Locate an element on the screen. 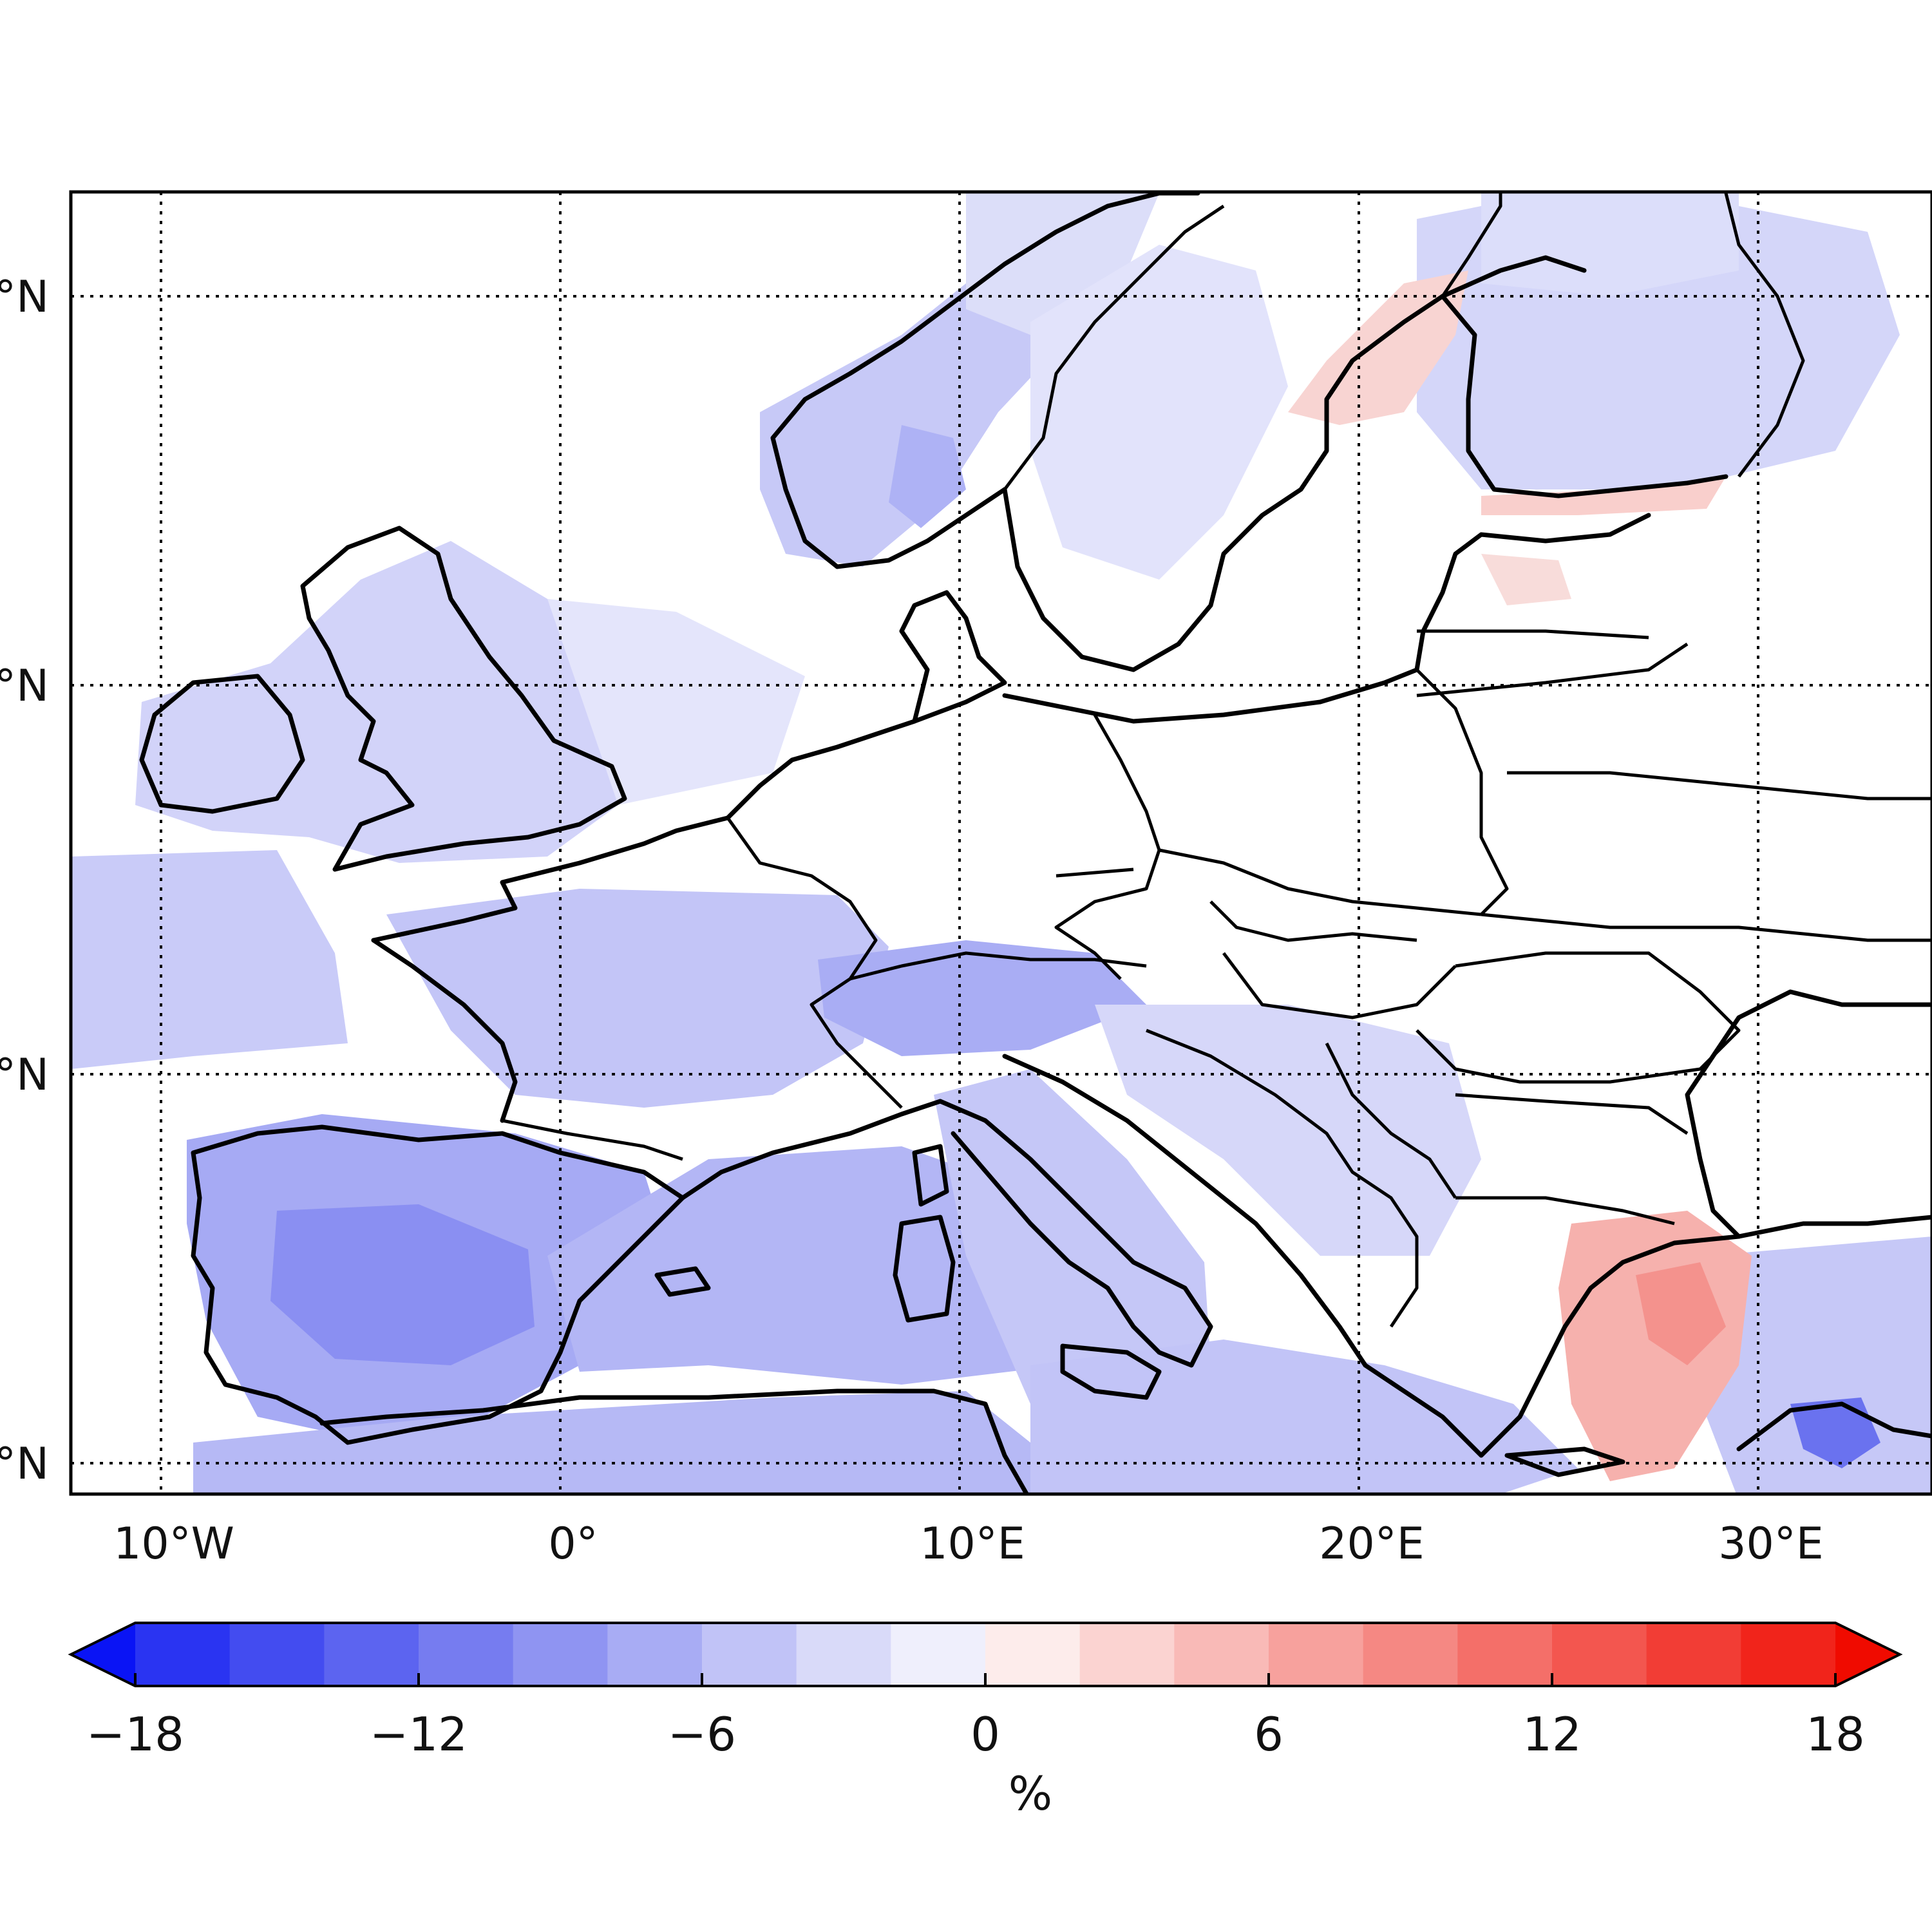 The width and height of the screenshot is (1932, 1932). border-alps is located at coordinates (998, 966).